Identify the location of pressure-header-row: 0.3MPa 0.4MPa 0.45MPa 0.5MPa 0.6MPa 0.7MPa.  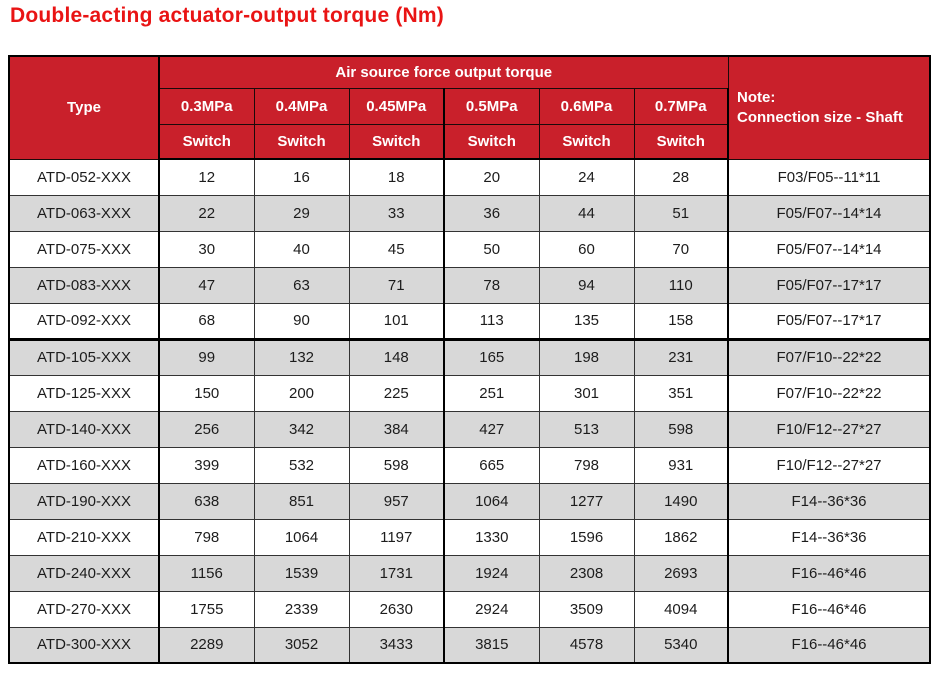
(469, 106).